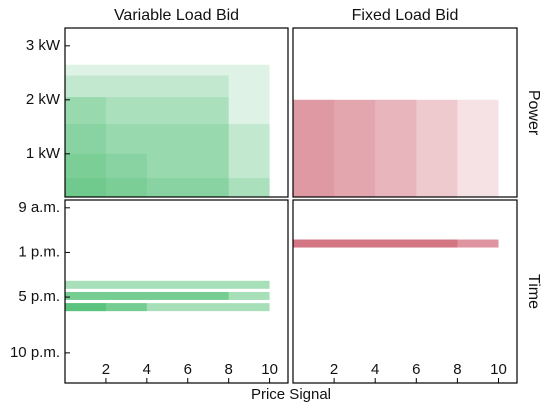 This screenshot has height=414, width=550. I want to click on row-label: Power, so click(533, 113).